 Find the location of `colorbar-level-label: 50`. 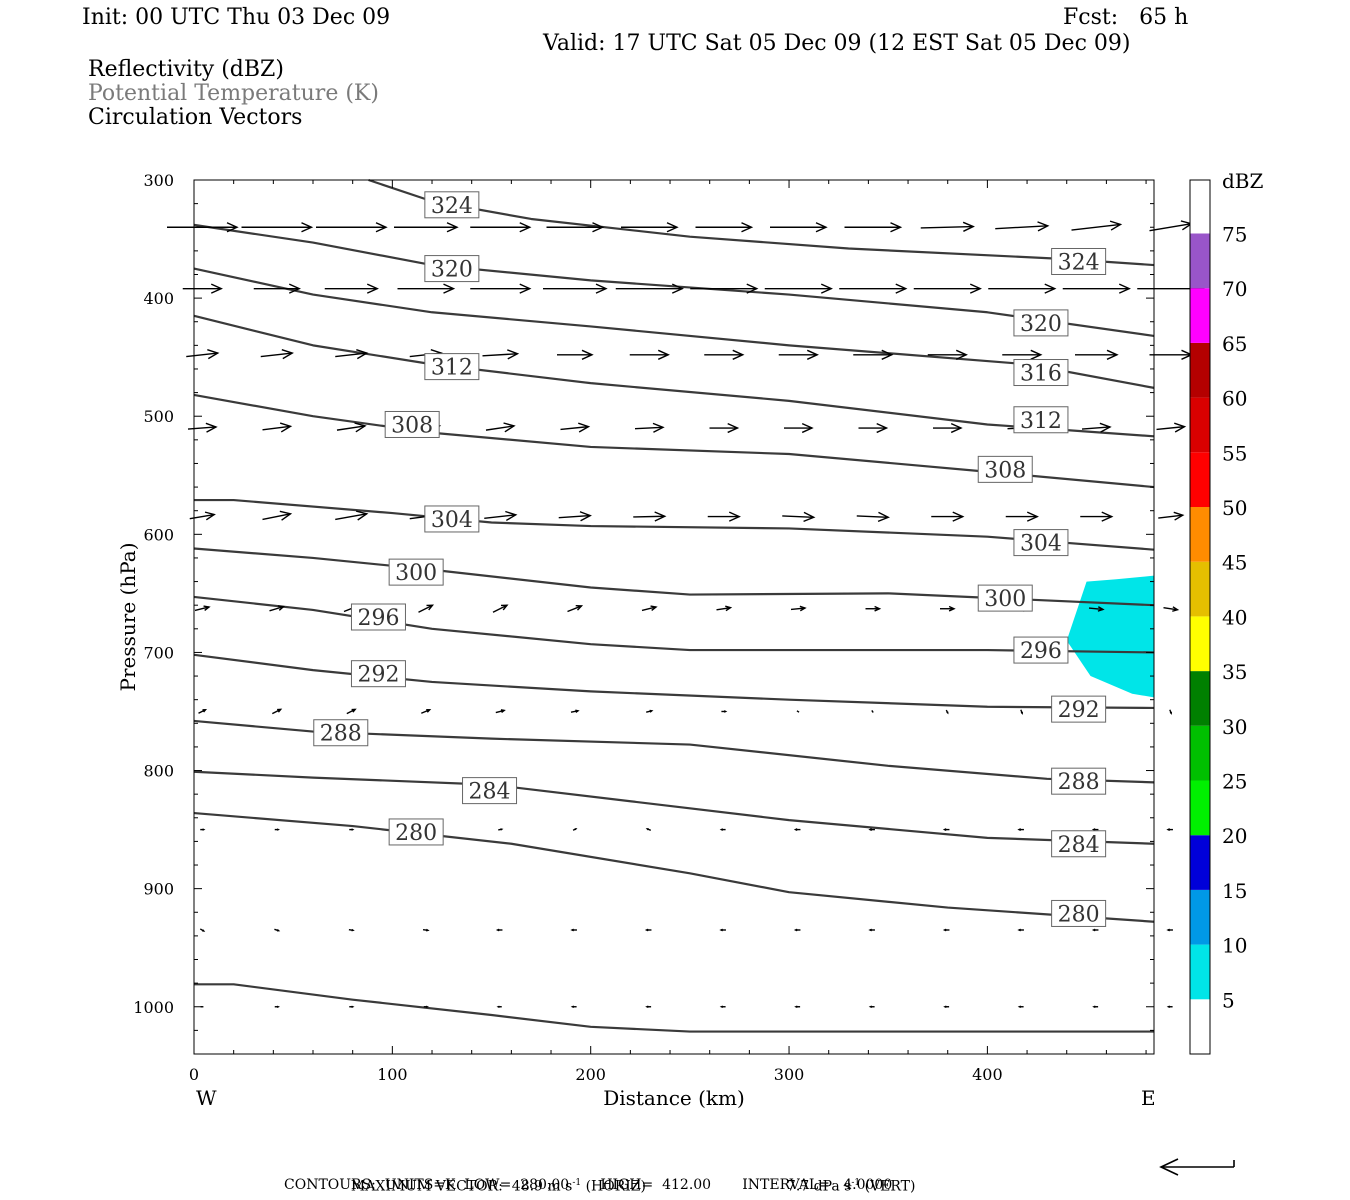

colorbar-level-label: 50 is located at coordinates (1234, 508).